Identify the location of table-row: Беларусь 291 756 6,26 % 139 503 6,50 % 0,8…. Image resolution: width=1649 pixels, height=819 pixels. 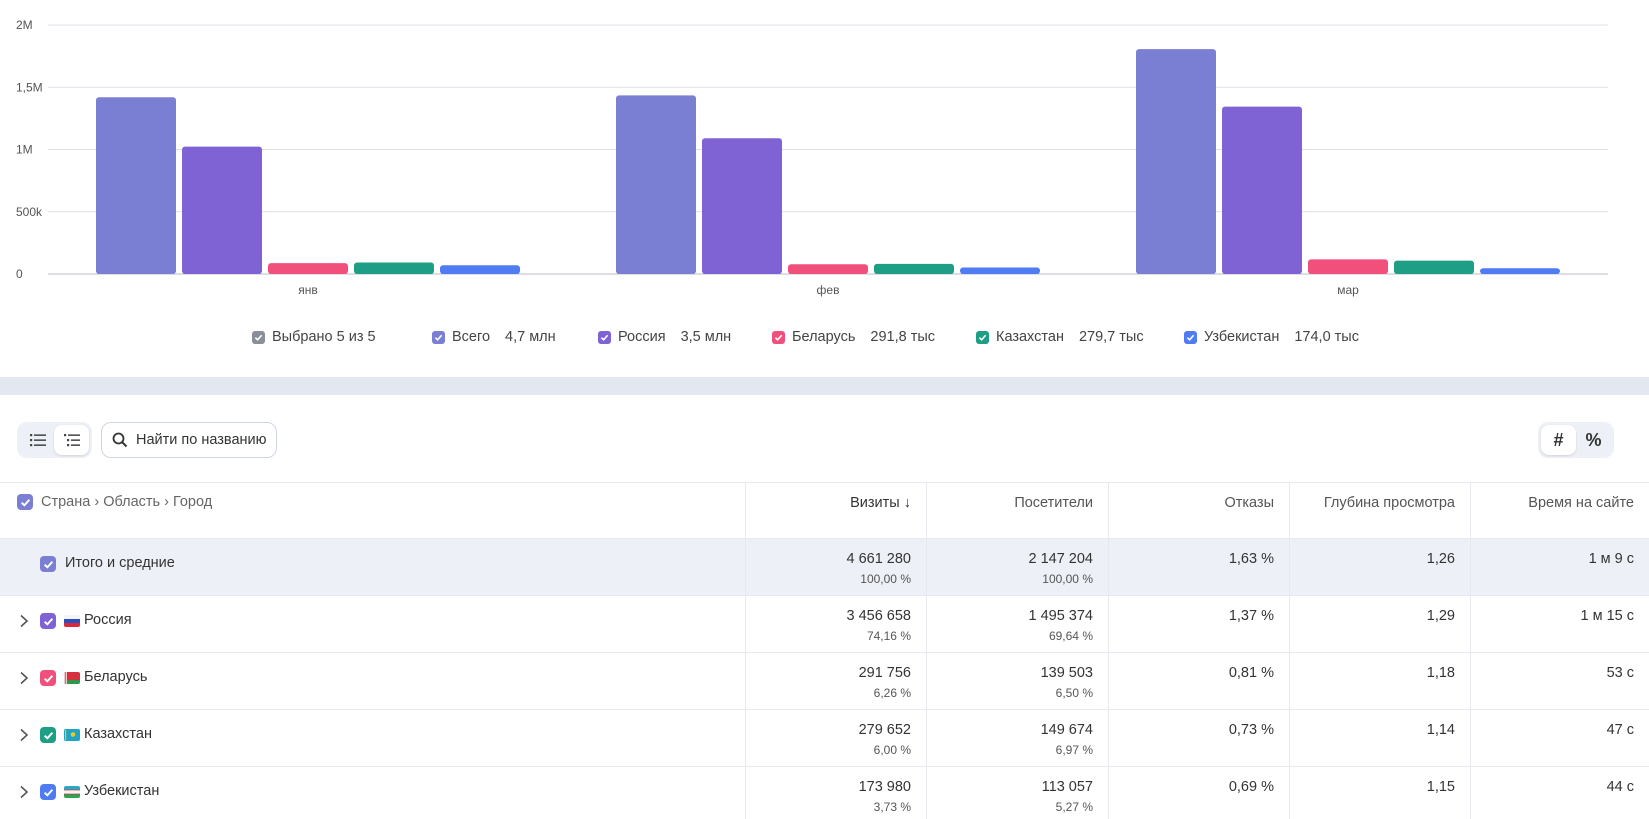
(824, 681).